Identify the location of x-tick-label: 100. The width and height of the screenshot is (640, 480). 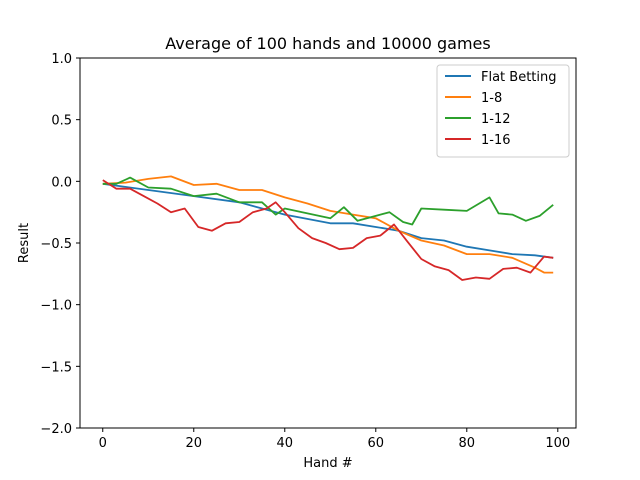
(557, 443).